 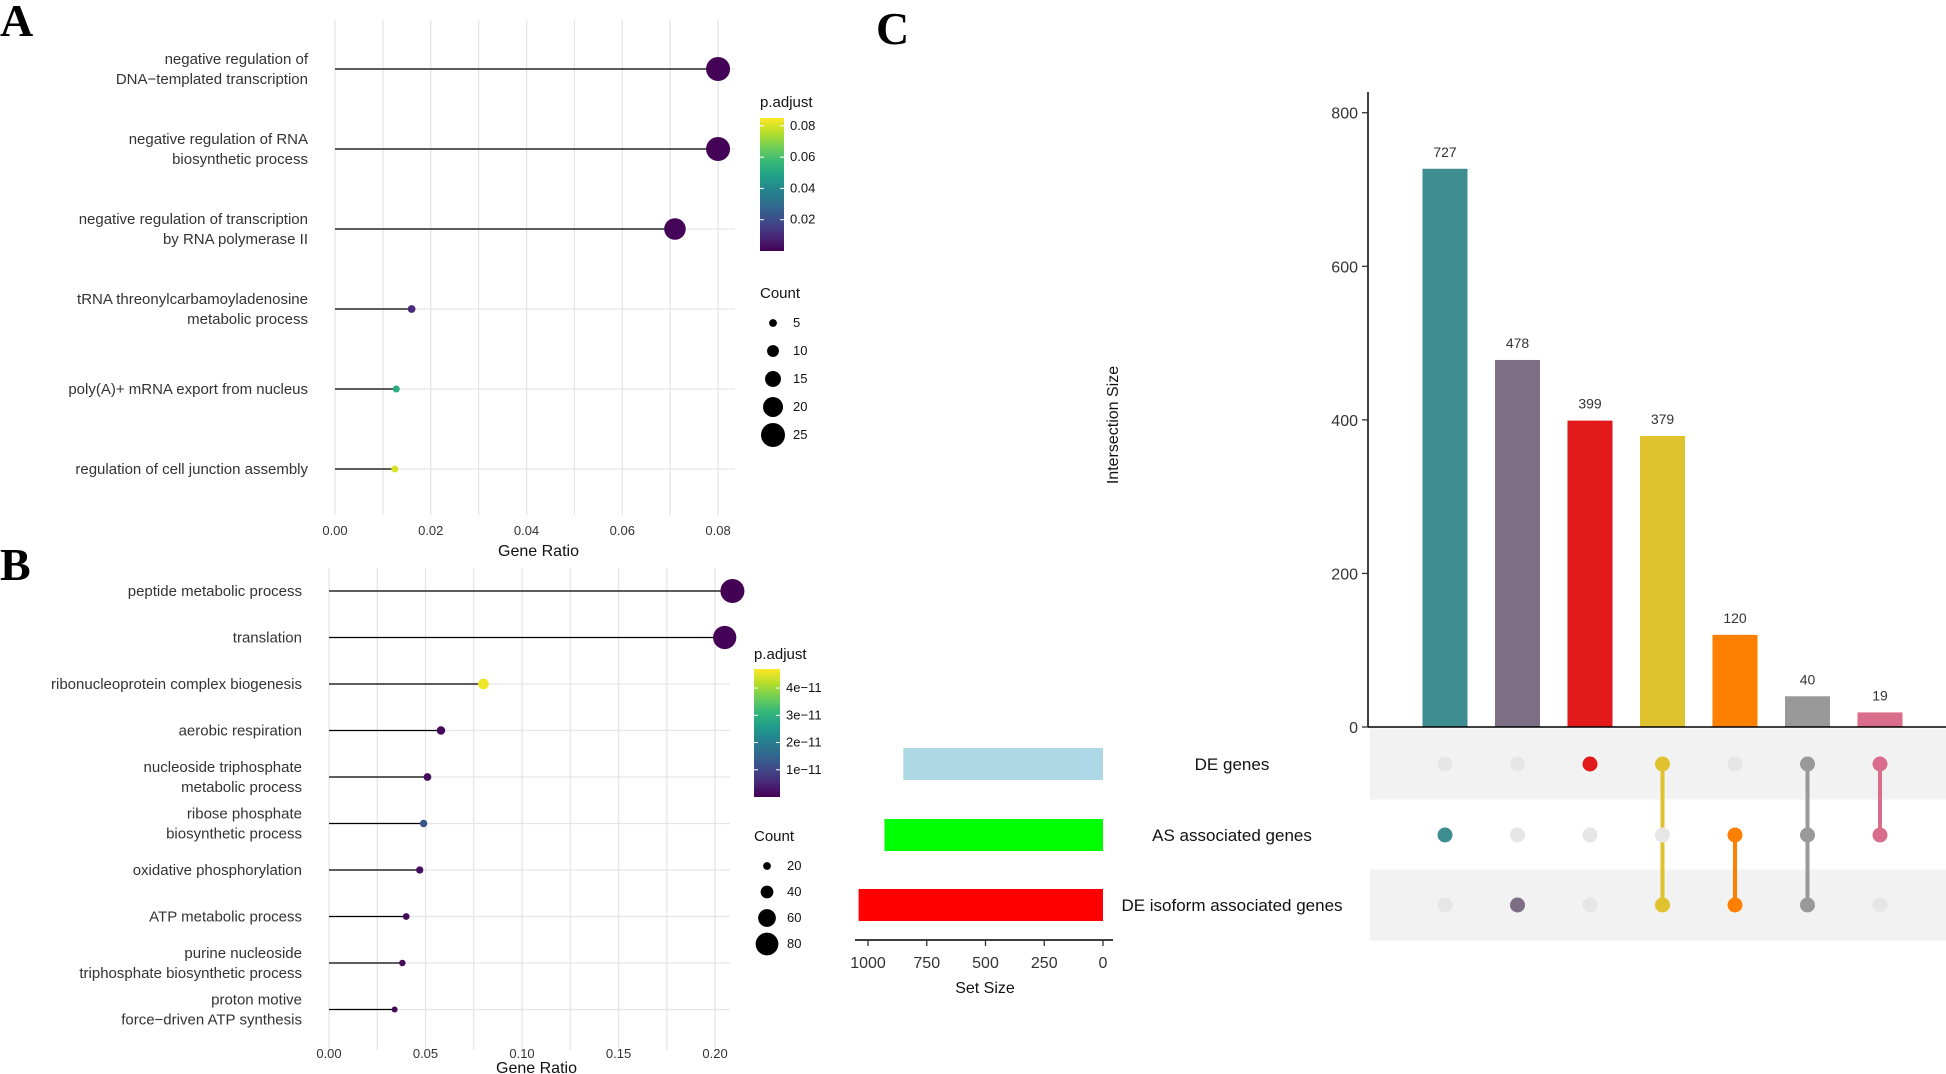 I want to click on p-adjust-legend-tick: 0.08, so click(x=802, y=125).